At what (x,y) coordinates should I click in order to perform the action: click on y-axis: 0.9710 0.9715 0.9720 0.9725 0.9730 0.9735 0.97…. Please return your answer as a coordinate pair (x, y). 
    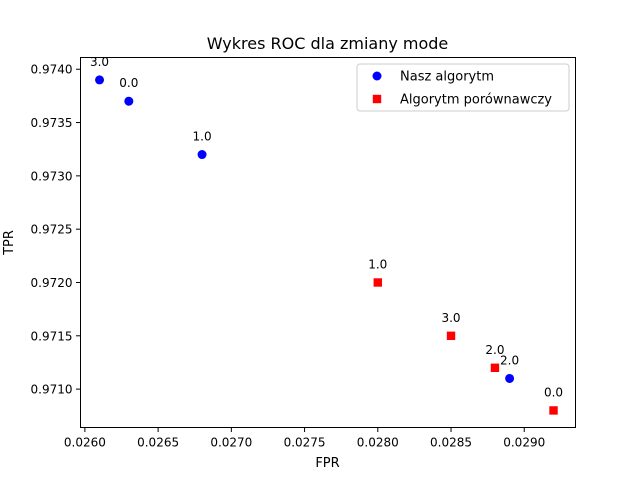
    Looking at the image, I should click on (56, 230).